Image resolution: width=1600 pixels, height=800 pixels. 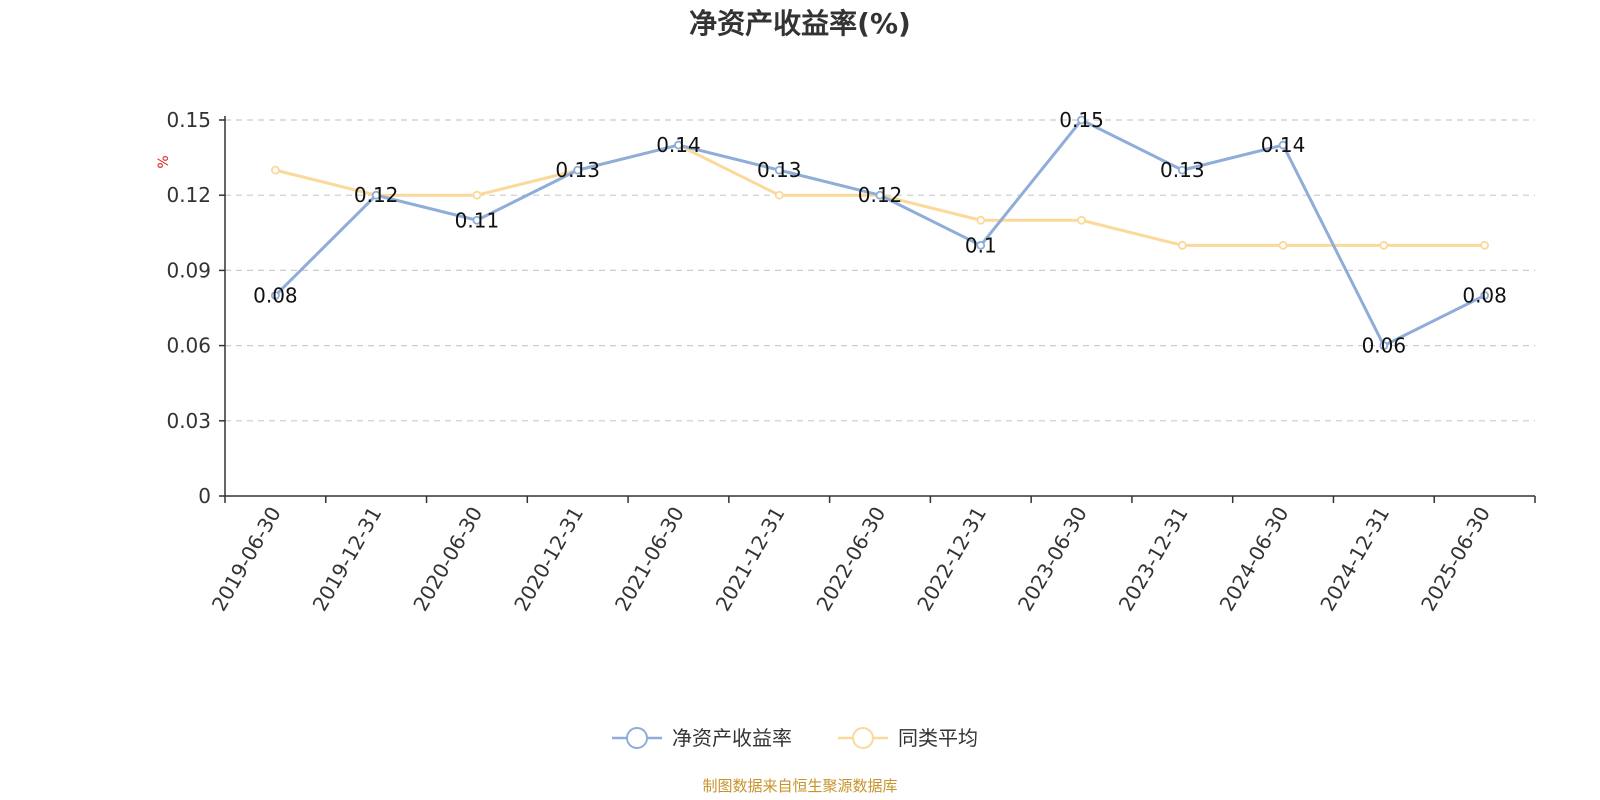 I want to click on x-tick-label: 2023-12-31, so click(x=1153, y=559).